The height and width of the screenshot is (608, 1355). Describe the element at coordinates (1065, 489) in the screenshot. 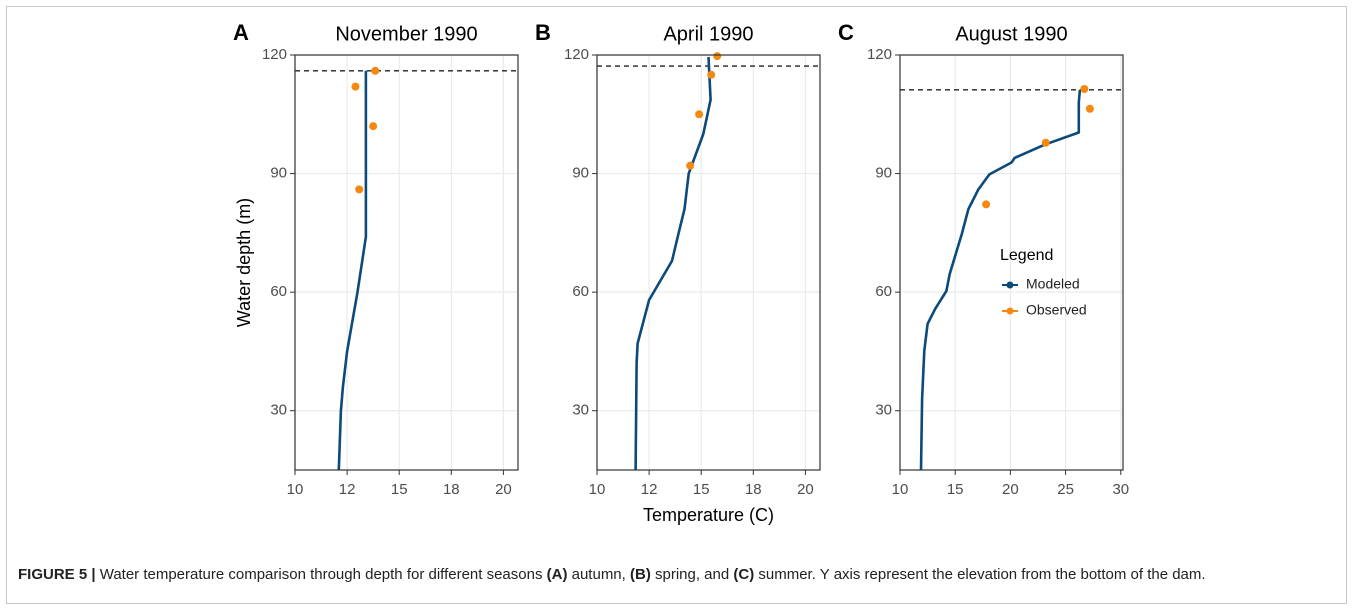

I see `x-tick-label: 25` at that location.